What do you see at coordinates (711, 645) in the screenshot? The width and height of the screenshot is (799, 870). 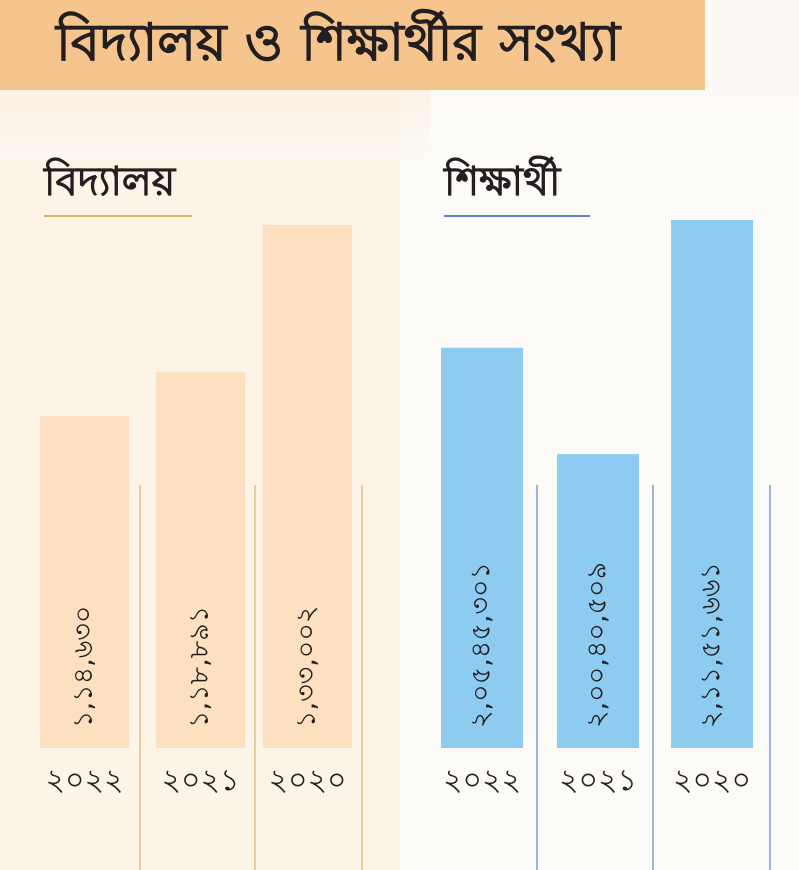 I see `student-value-label: ২,১১,৫১,৬৬১` at bounding box center [711, 645].